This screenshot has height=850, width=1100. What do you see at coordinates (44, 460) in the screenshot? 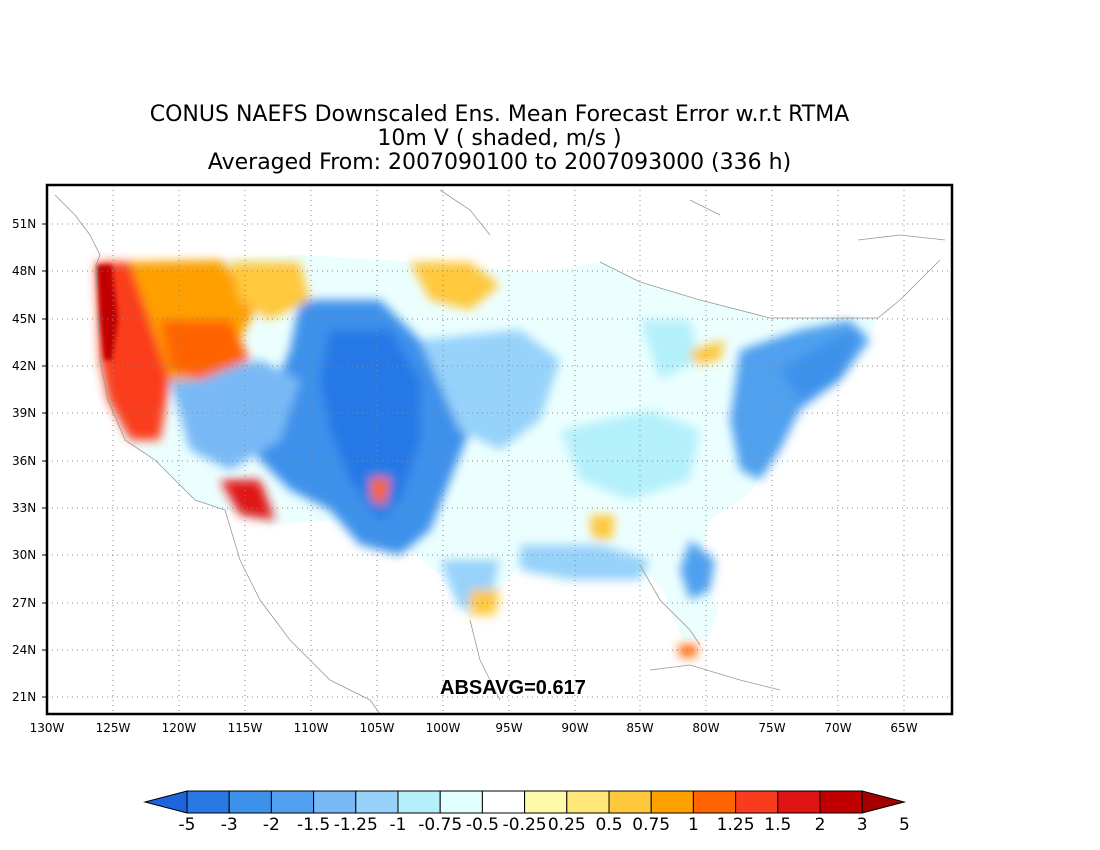
I see `axis-ticks` at bounding box center [44, 460].